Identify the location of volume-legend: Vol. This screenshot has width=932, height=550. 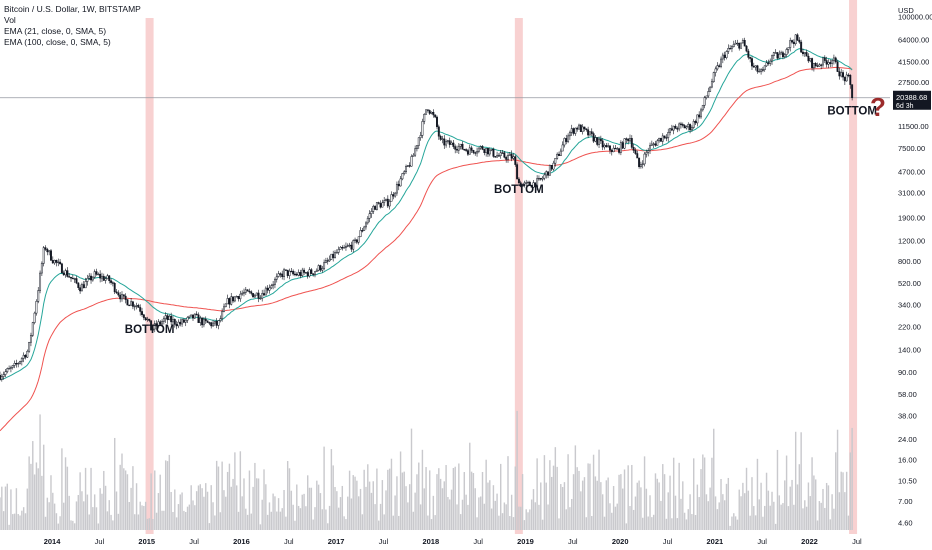
(10, 20).